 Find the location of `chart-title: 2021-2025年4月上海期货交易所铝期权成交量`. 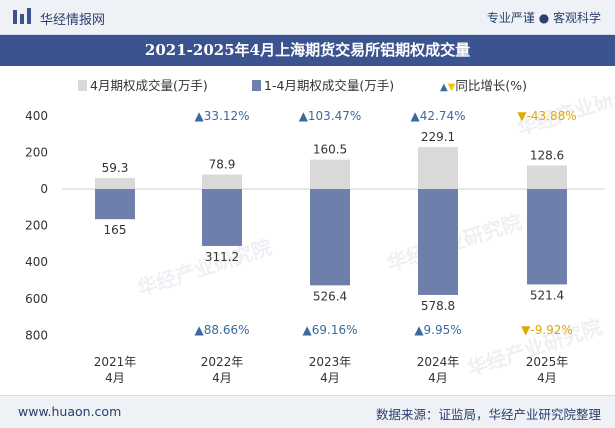

chart-title: 2021-2025年4月上海期货交易所铝期权成交量 is located at coordinates (307, 50).